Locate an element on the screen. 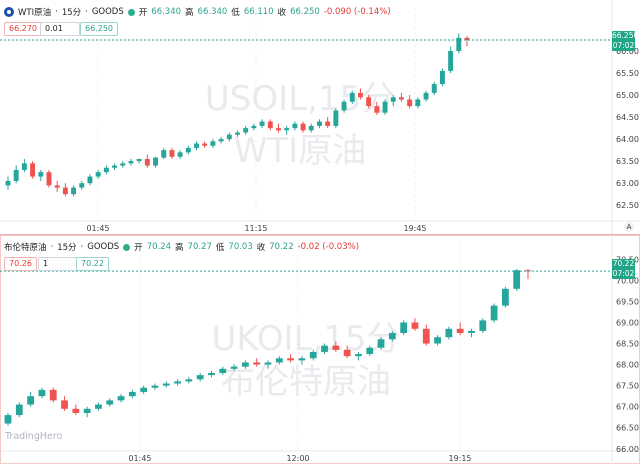 The width and height of the screenshot is (640, 464). wti-auto-scale-button: A is located at coordinates (629, 227).